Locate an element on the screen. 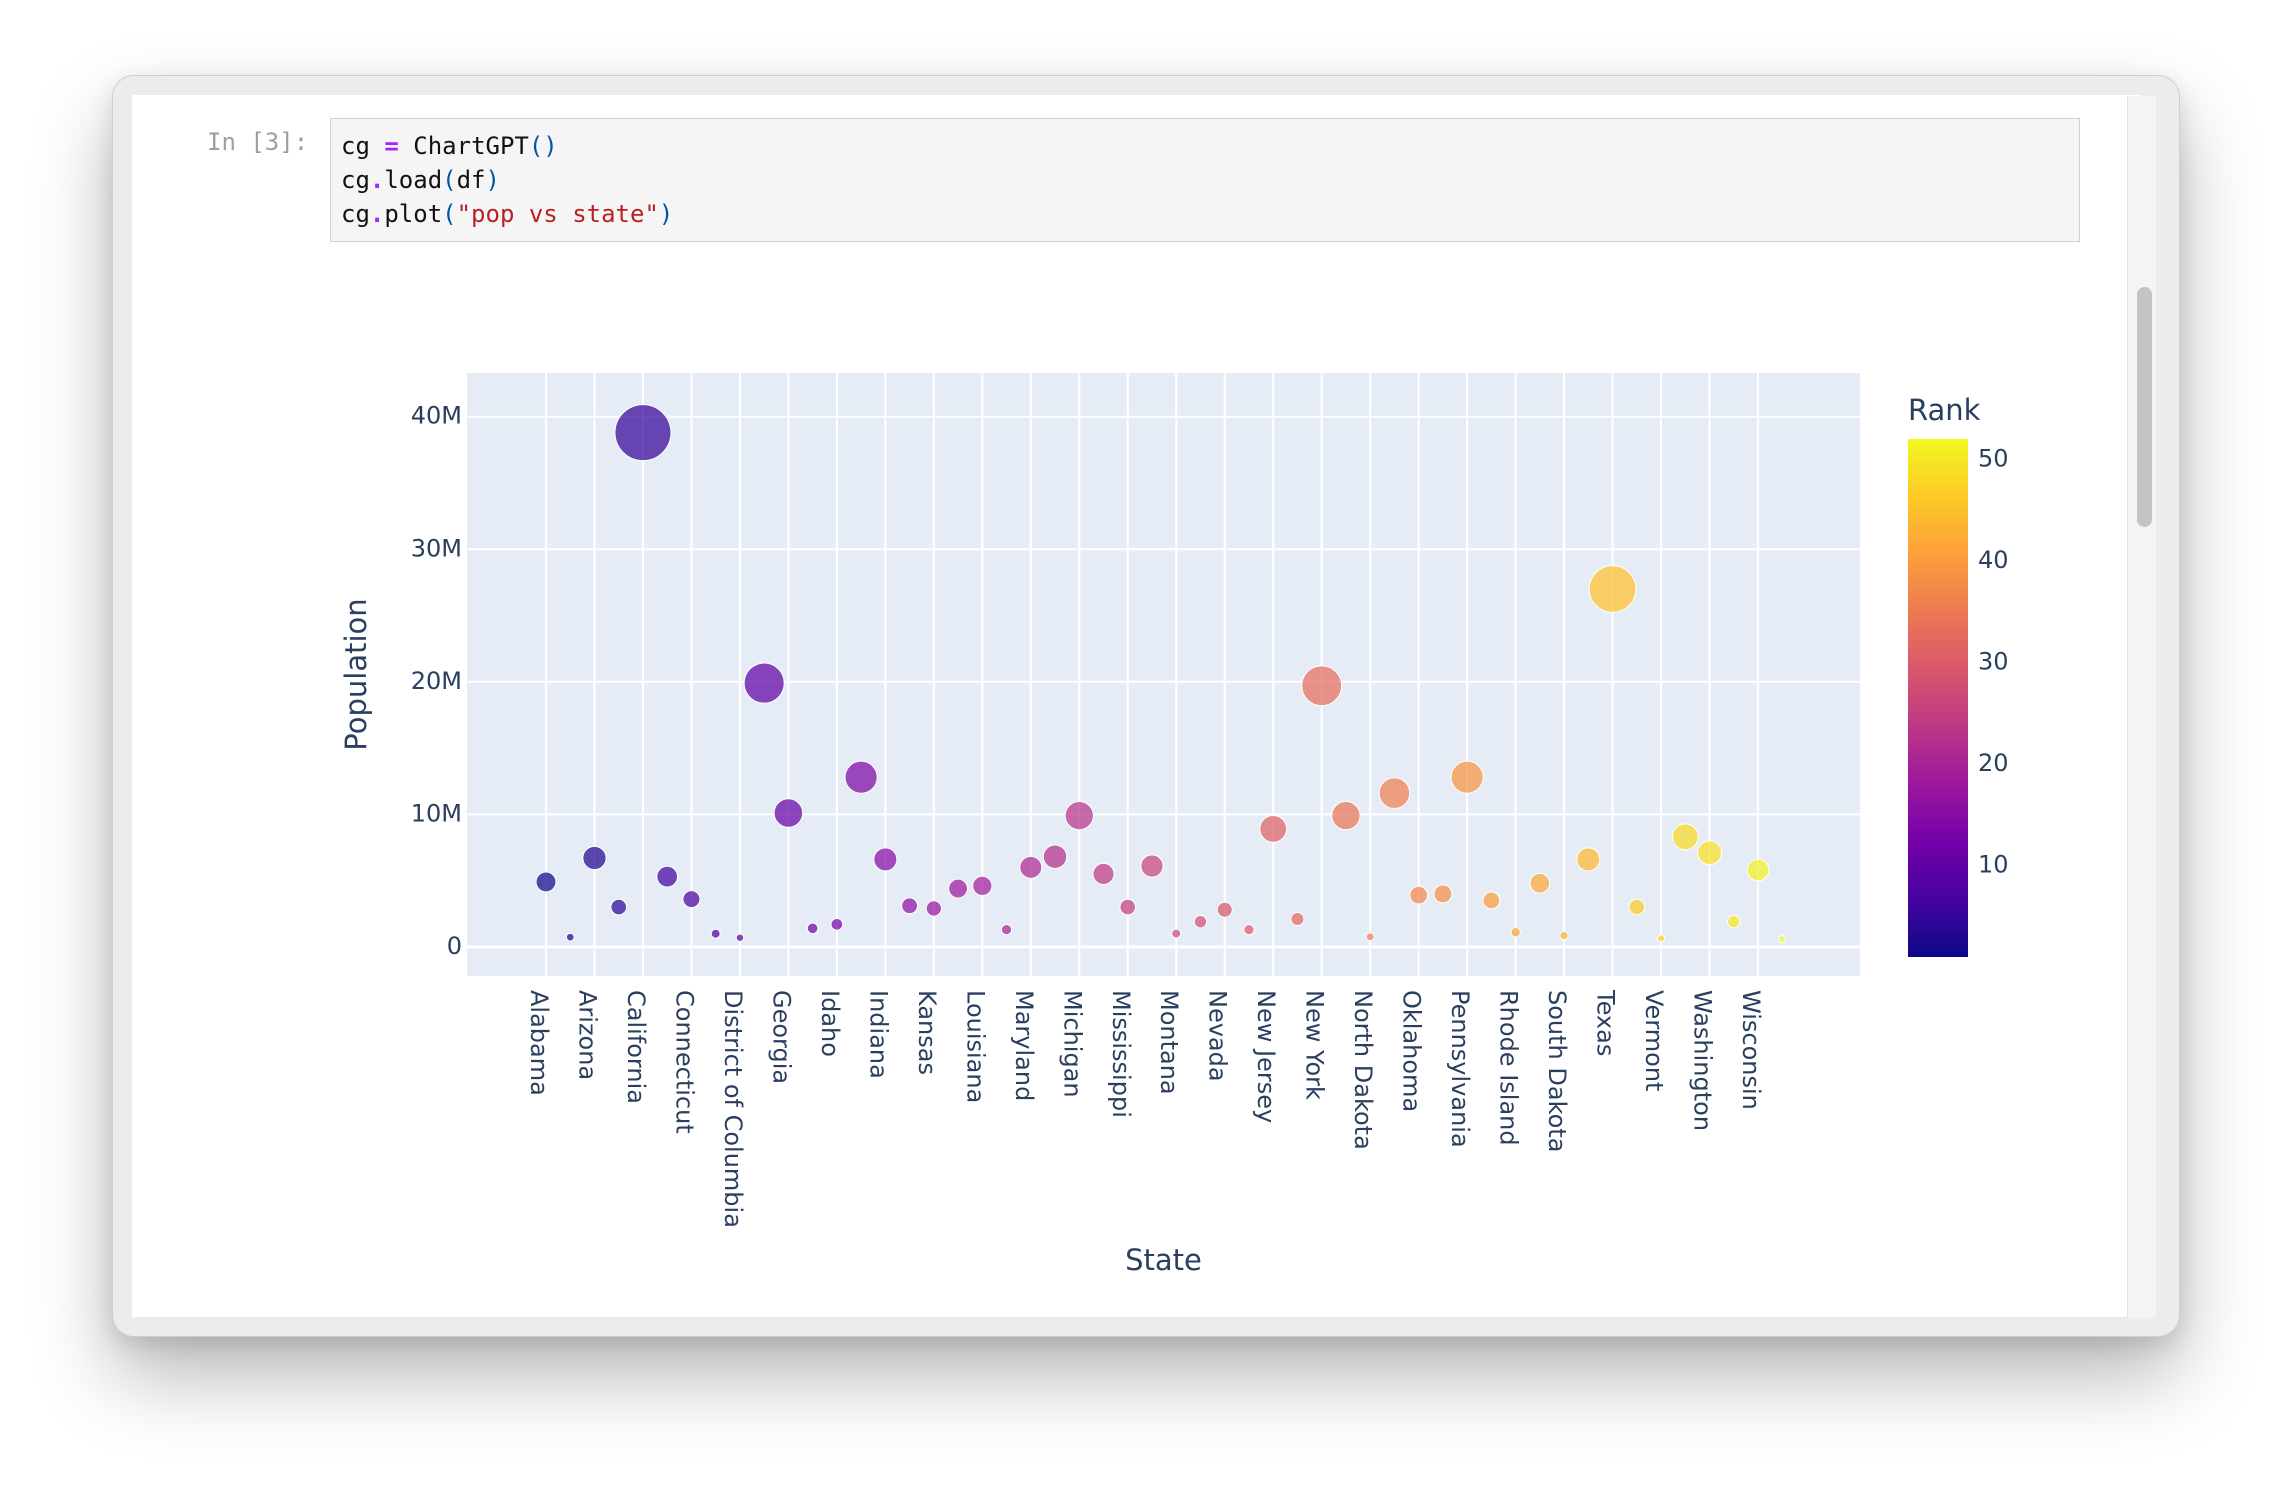 Image resolution: width=2290 pixels, height=1486 pixels. scrollbar-thumb is located at coordinates (2144, 407).